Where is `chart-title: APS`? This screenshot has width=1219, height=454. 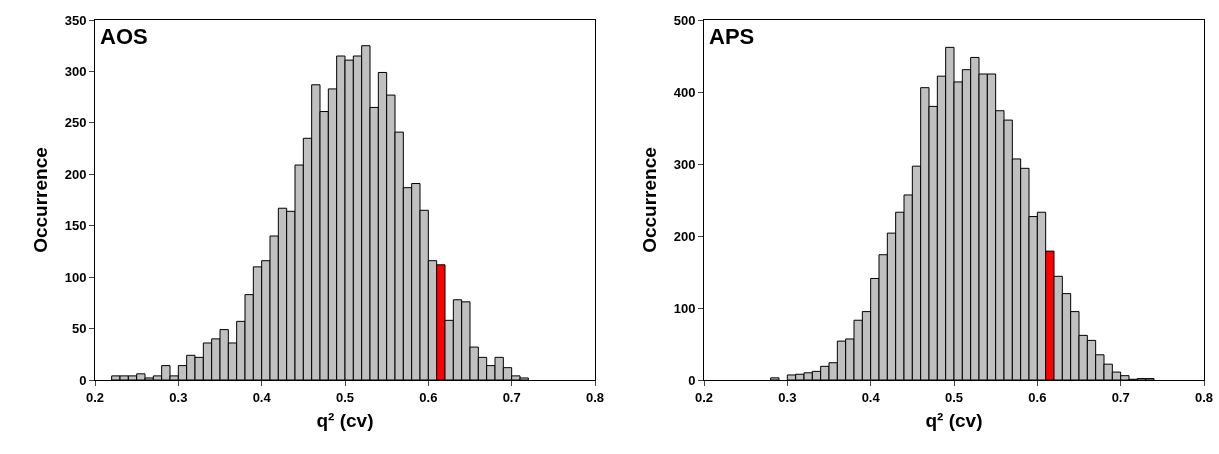 chart-title: APS is located at coordinates (732, 36).